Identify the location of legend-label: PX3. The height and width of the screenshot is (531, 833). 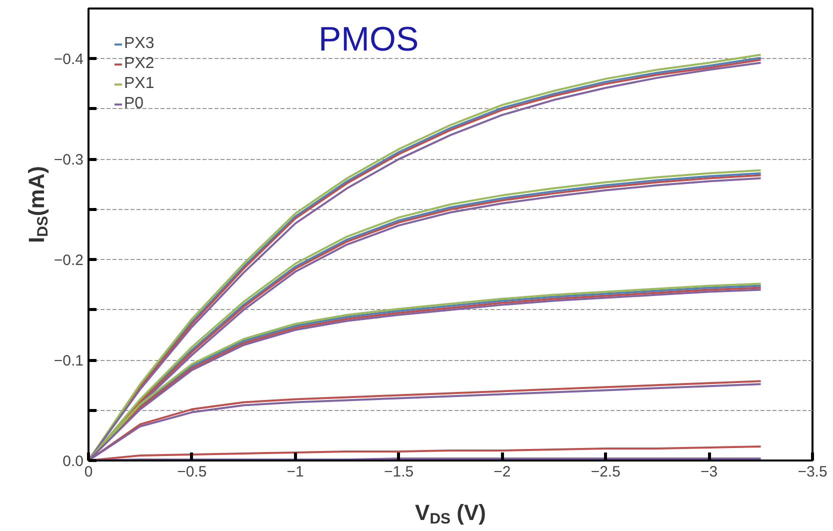
(139, 44).